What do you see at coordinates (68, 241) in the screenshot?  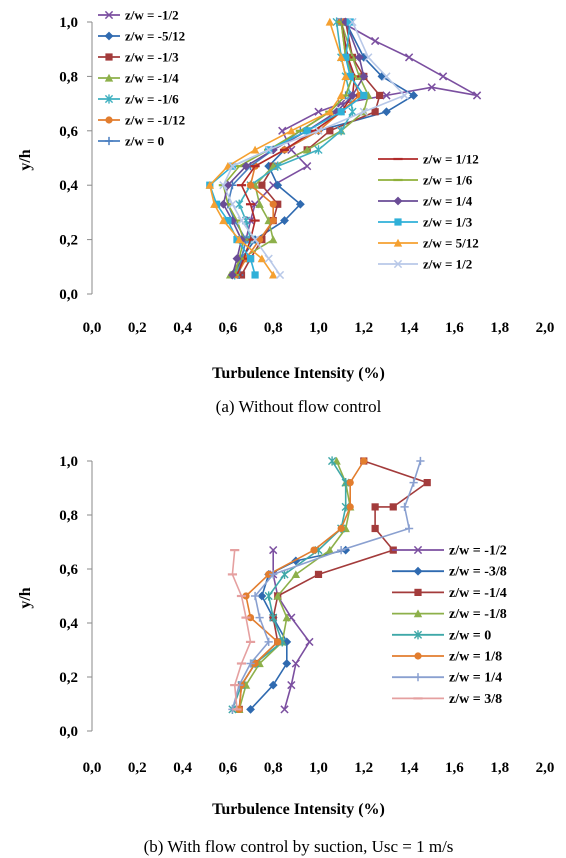 I see `y-tick-label: 0,2` at bounding box center [68, 241].